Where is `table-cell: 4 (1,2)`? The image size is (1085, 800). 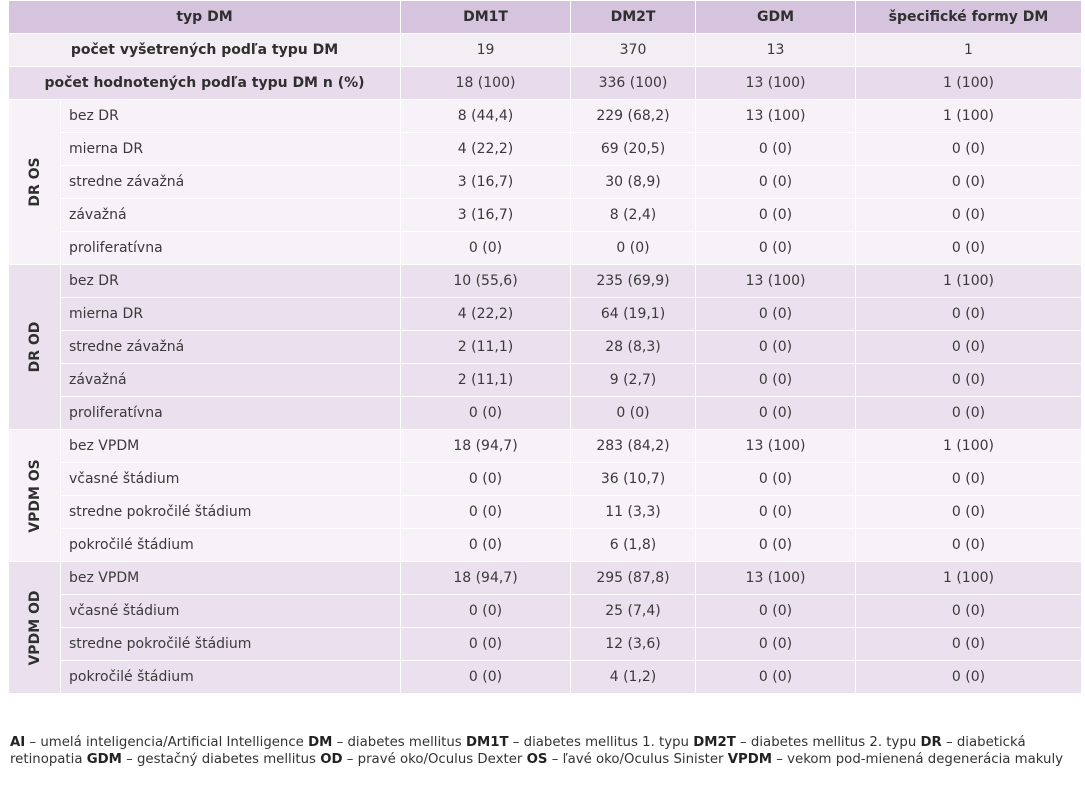
table-cell: 4 (1,2) is located at coordinates (633, 677).